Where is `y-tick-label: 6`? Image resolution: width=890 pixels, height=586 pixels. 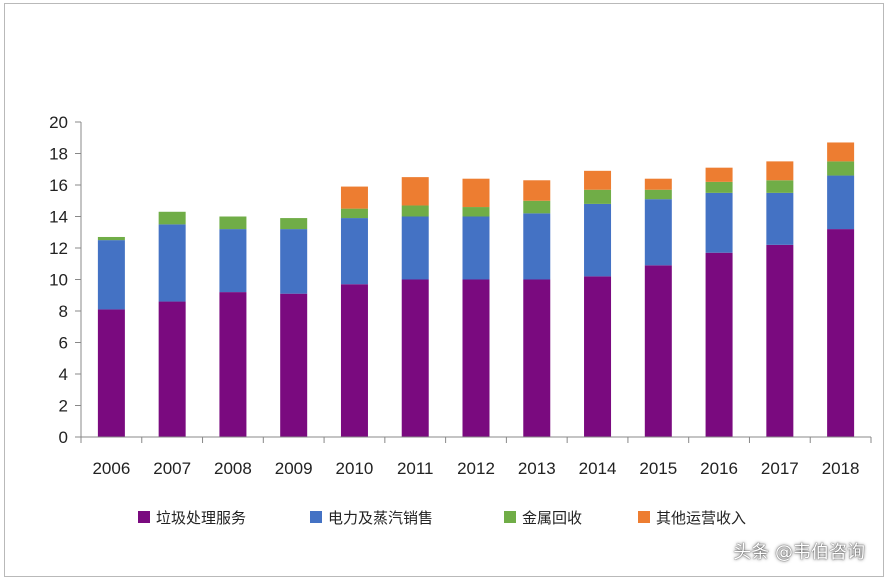 y-tick-label: 6 is located at coordinates (63, 343).